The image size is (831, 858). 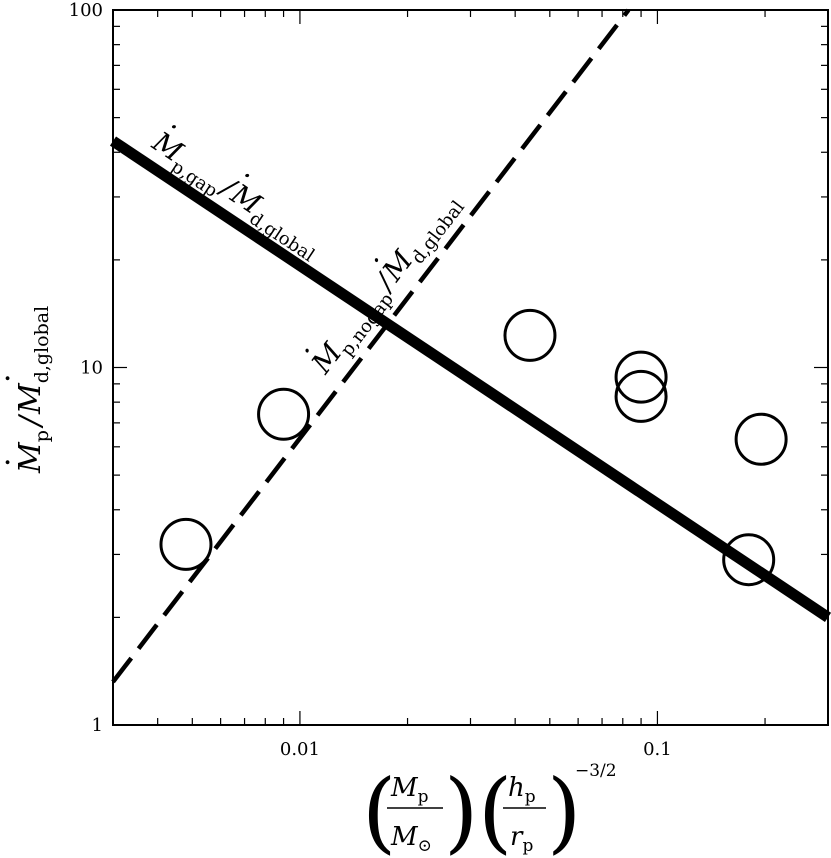 What do you see at coordinates (495, 809) in the screenshot?
I see `xlabel-paren-2-open: (` at bounding box center [495, 809].